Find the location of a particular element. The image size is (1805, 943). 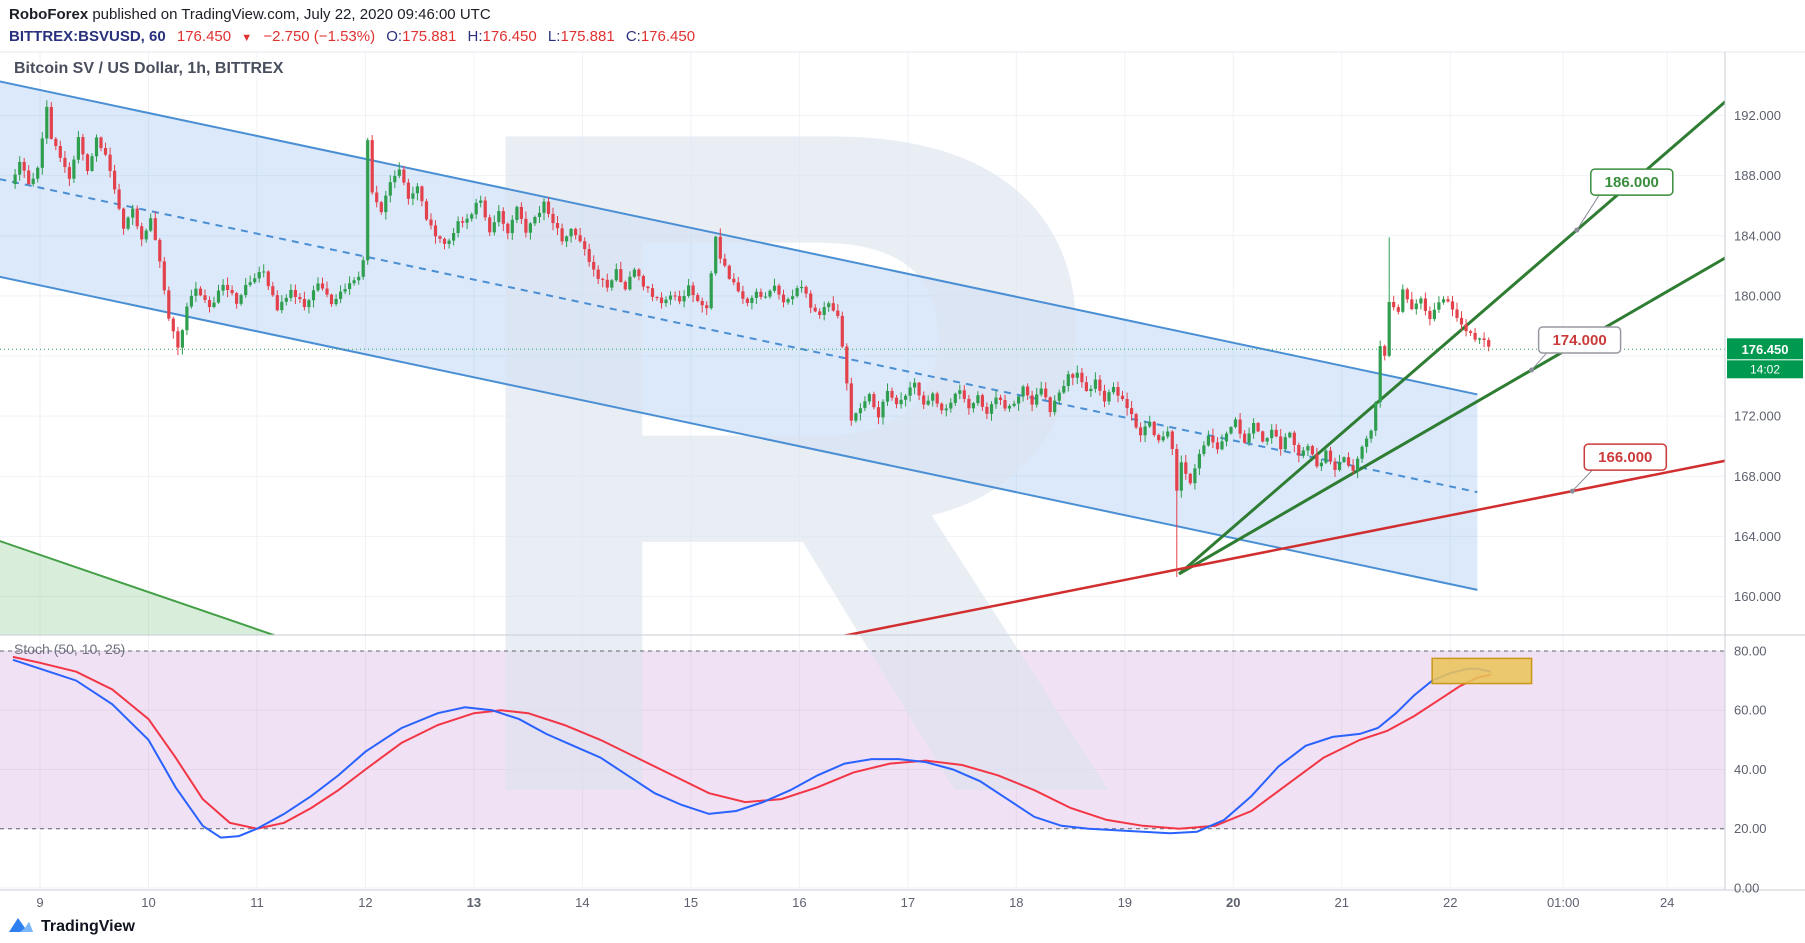

tradingview-logo-icon is located at coordinates (21, 927).